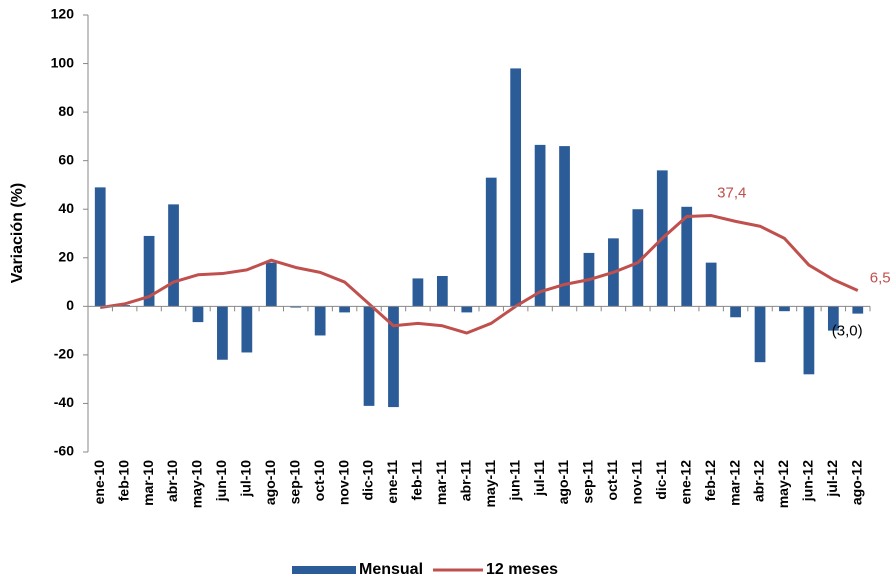 The height and width of the screenshot is (580, 894). What do you see at coordinates (391, 569) in the screenshot?
I see `legend-label: Mensual` at bounding box center [391, 569].